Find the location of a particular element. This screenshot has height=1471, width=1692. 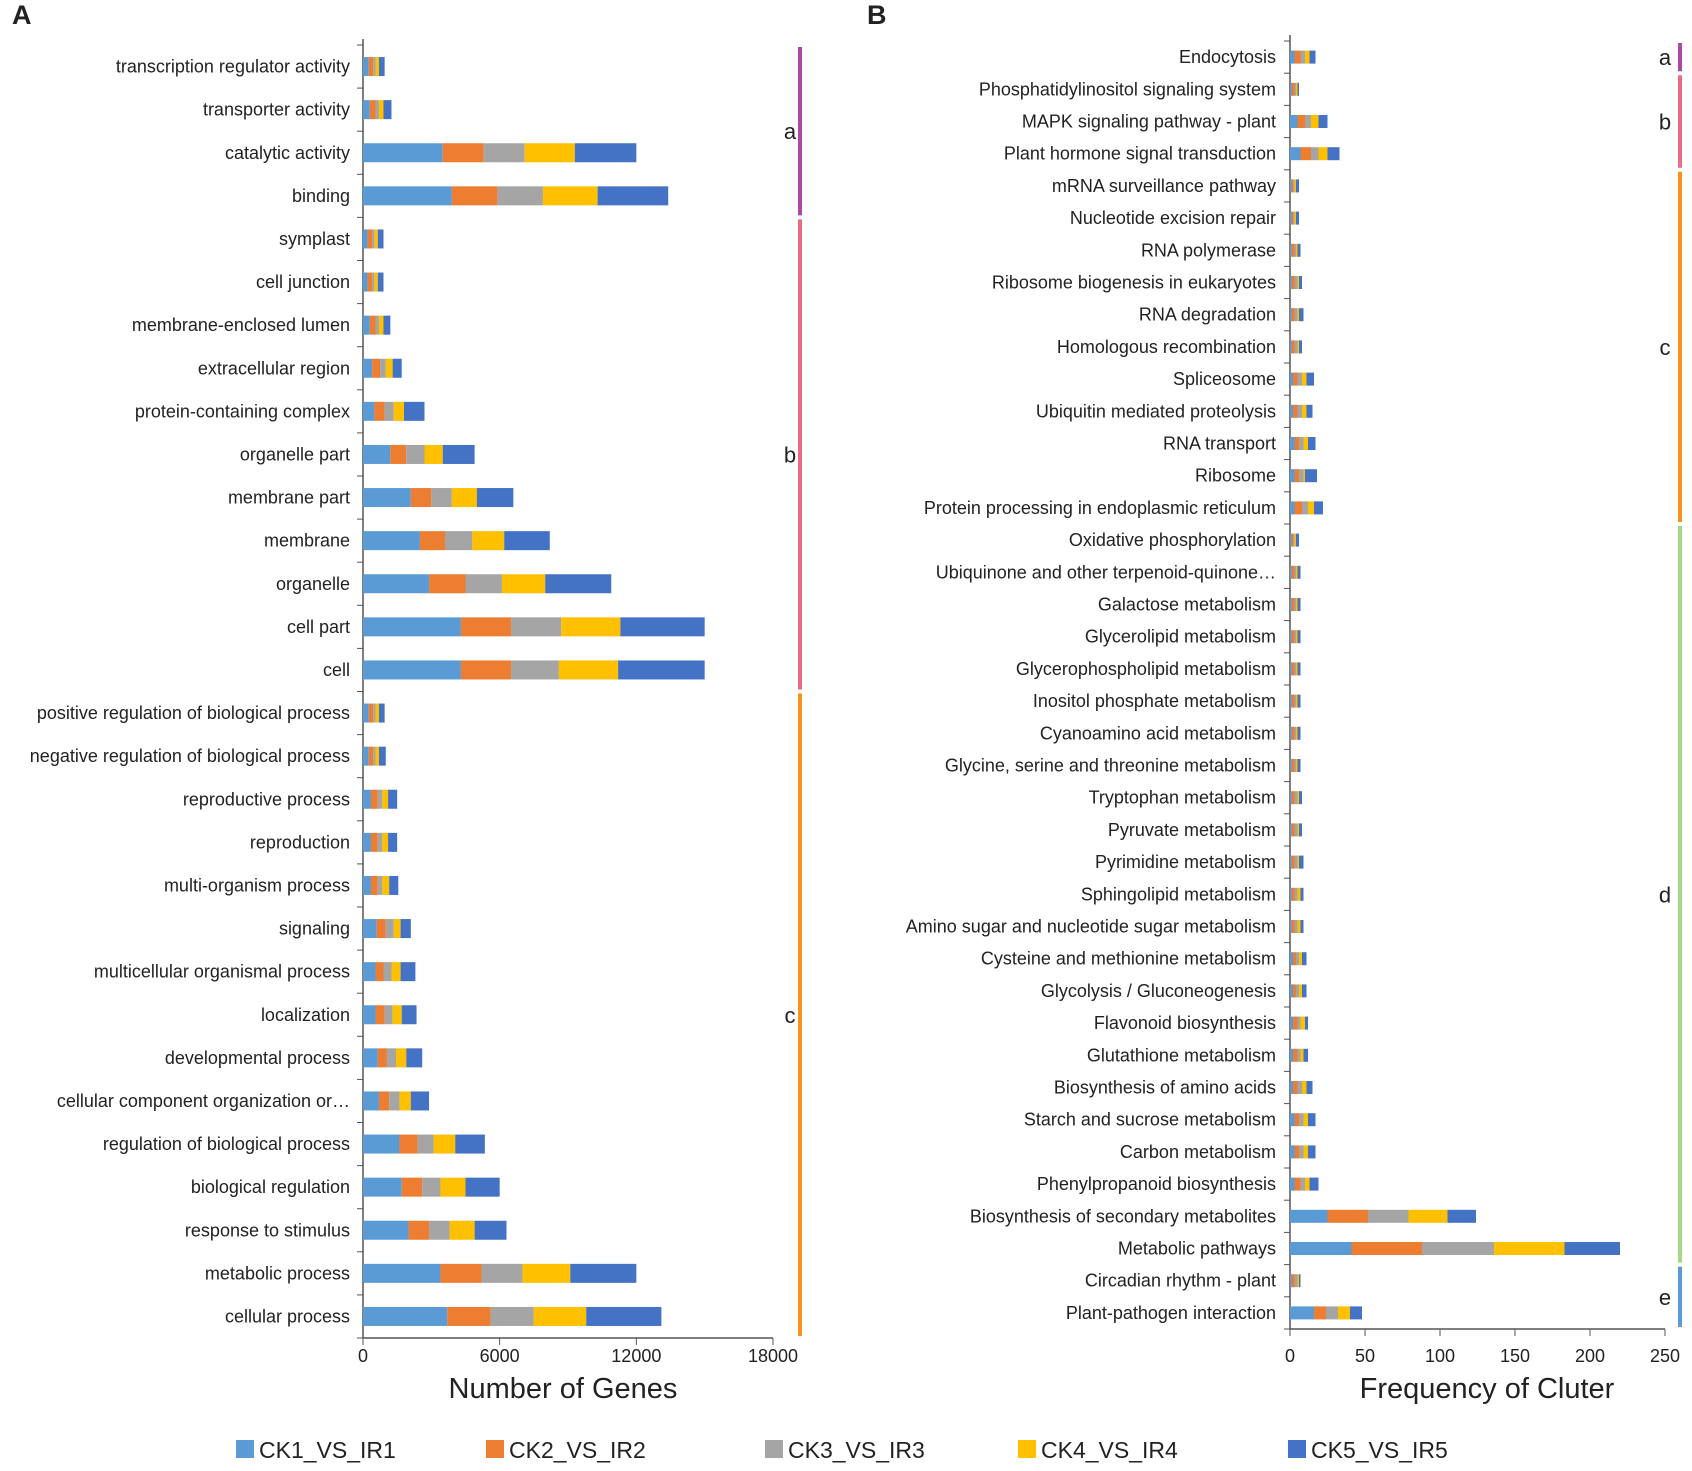

panel-a-category-label: cell part is located at coordinates (318, 627).